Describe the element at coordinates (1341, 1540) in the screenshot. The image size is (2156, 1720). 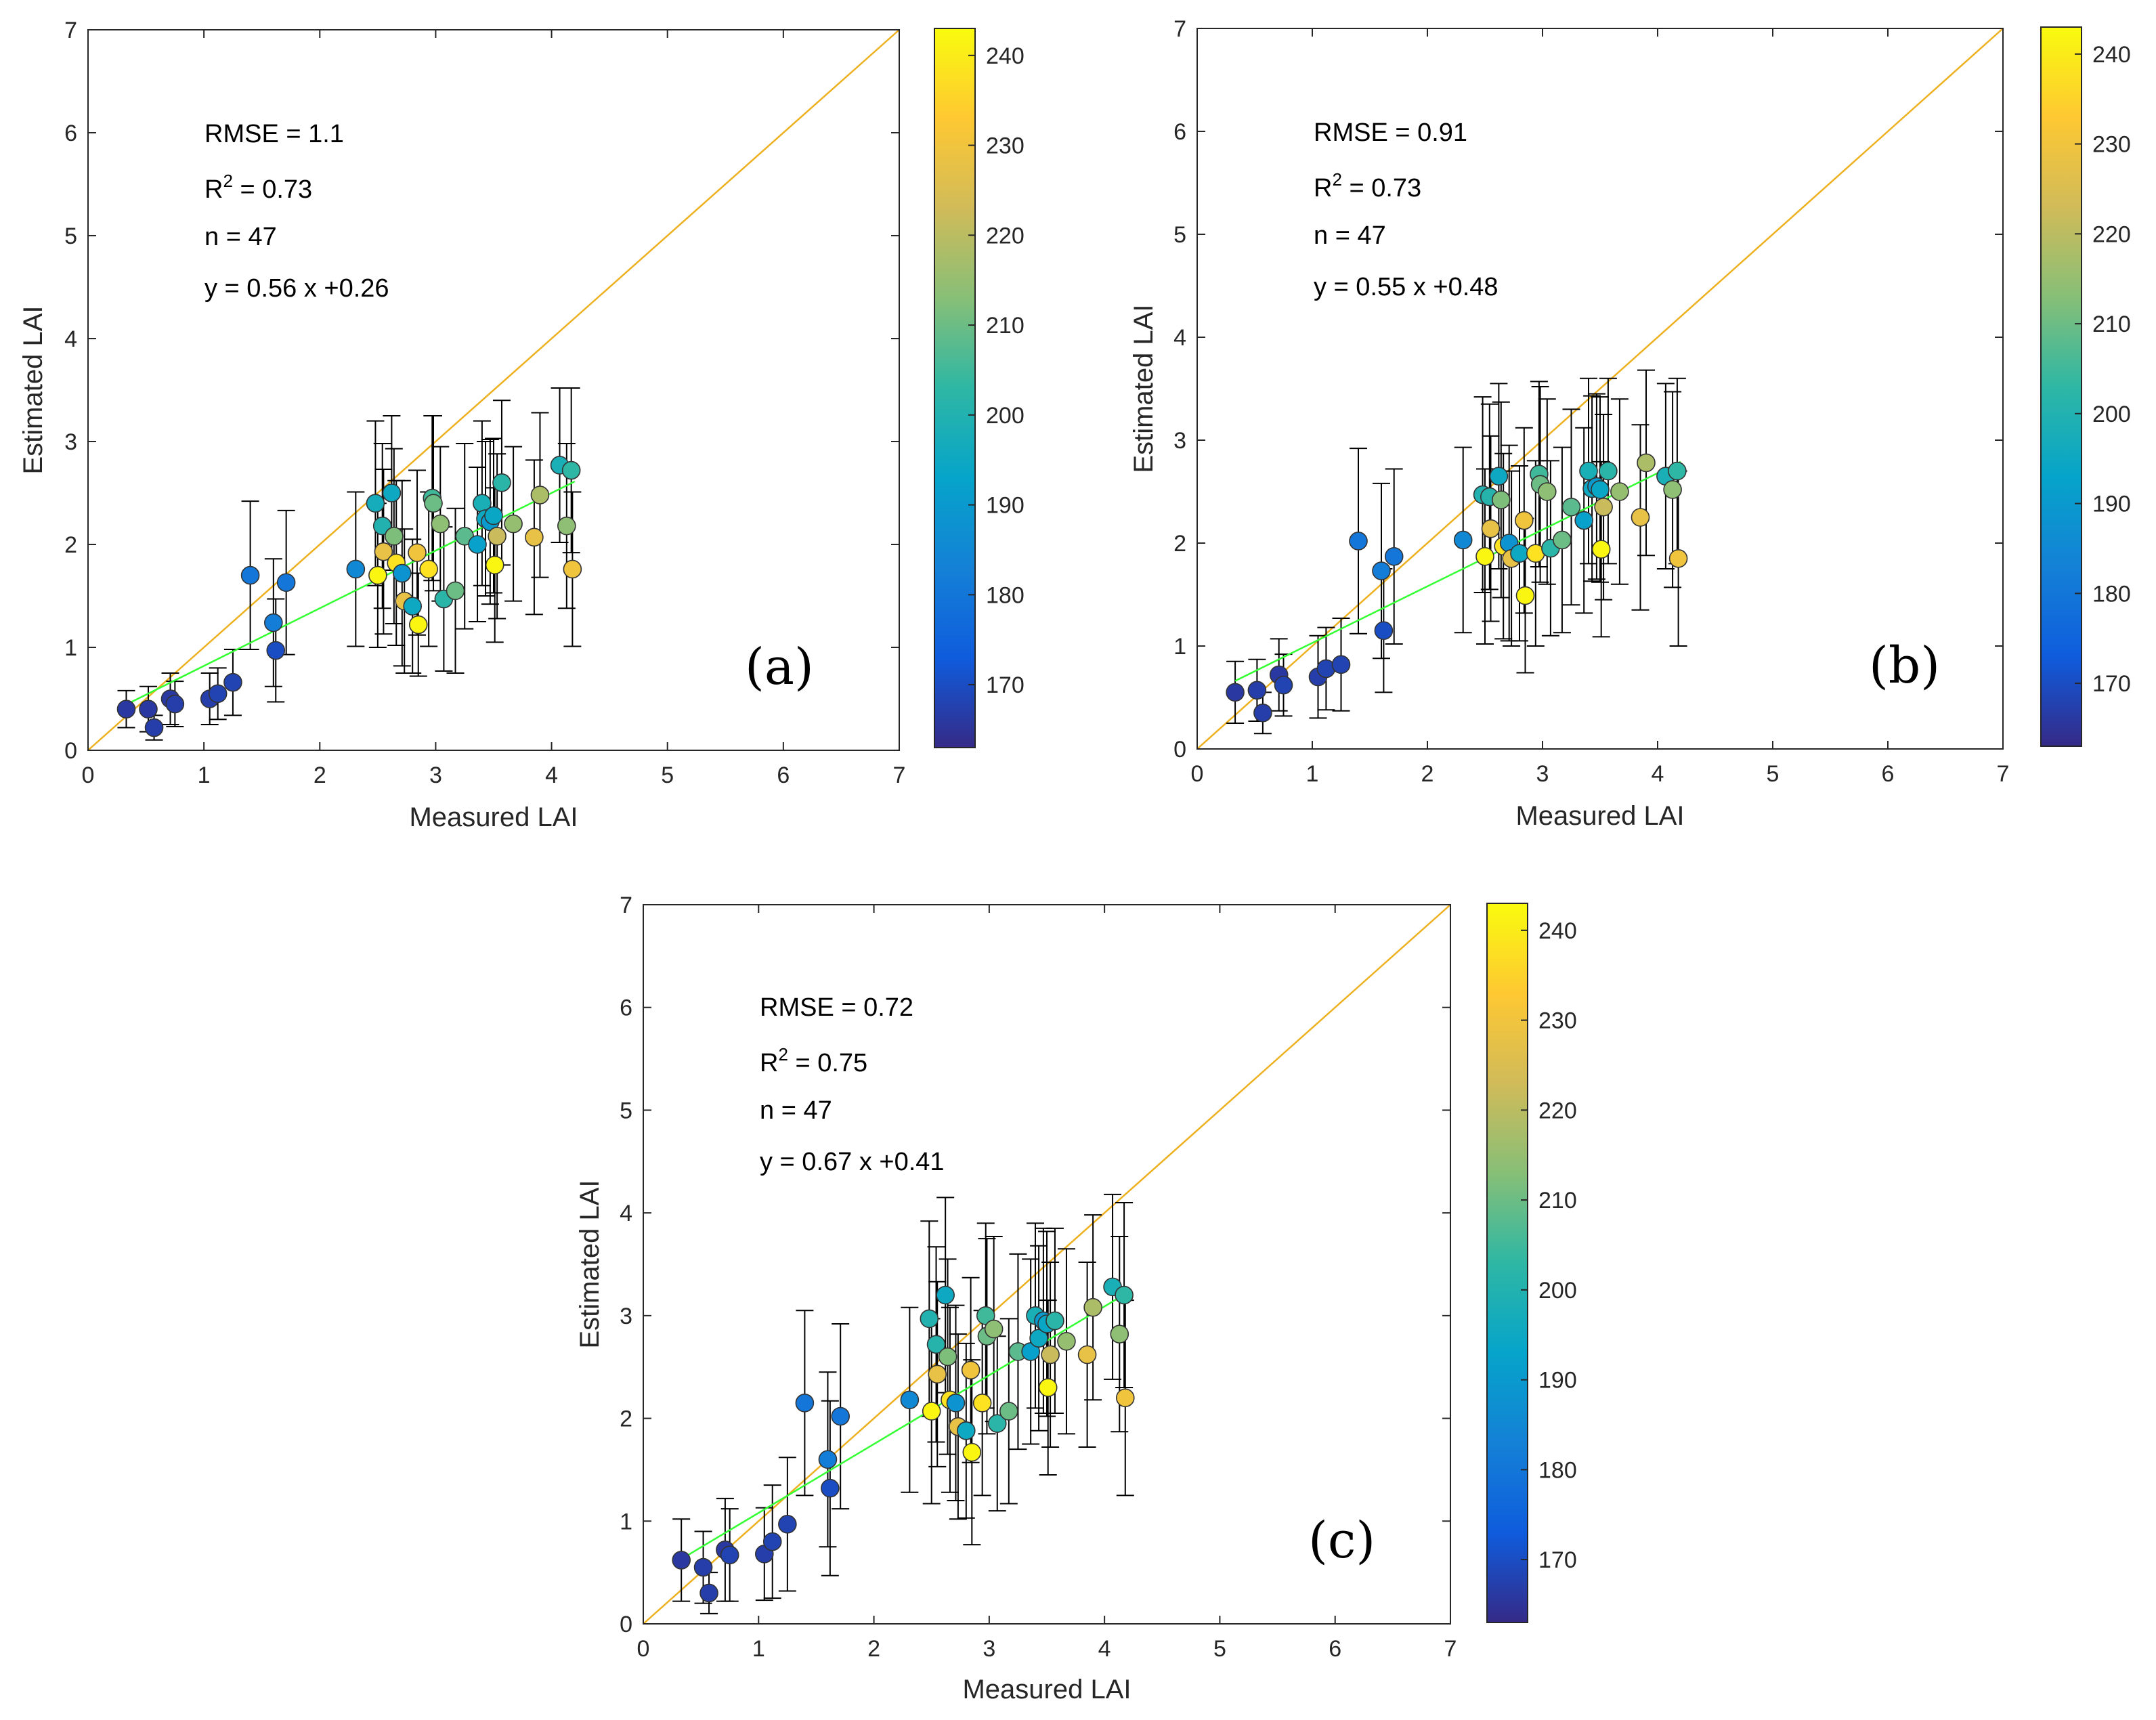
I see `panel-label-c: (c)` at that location.